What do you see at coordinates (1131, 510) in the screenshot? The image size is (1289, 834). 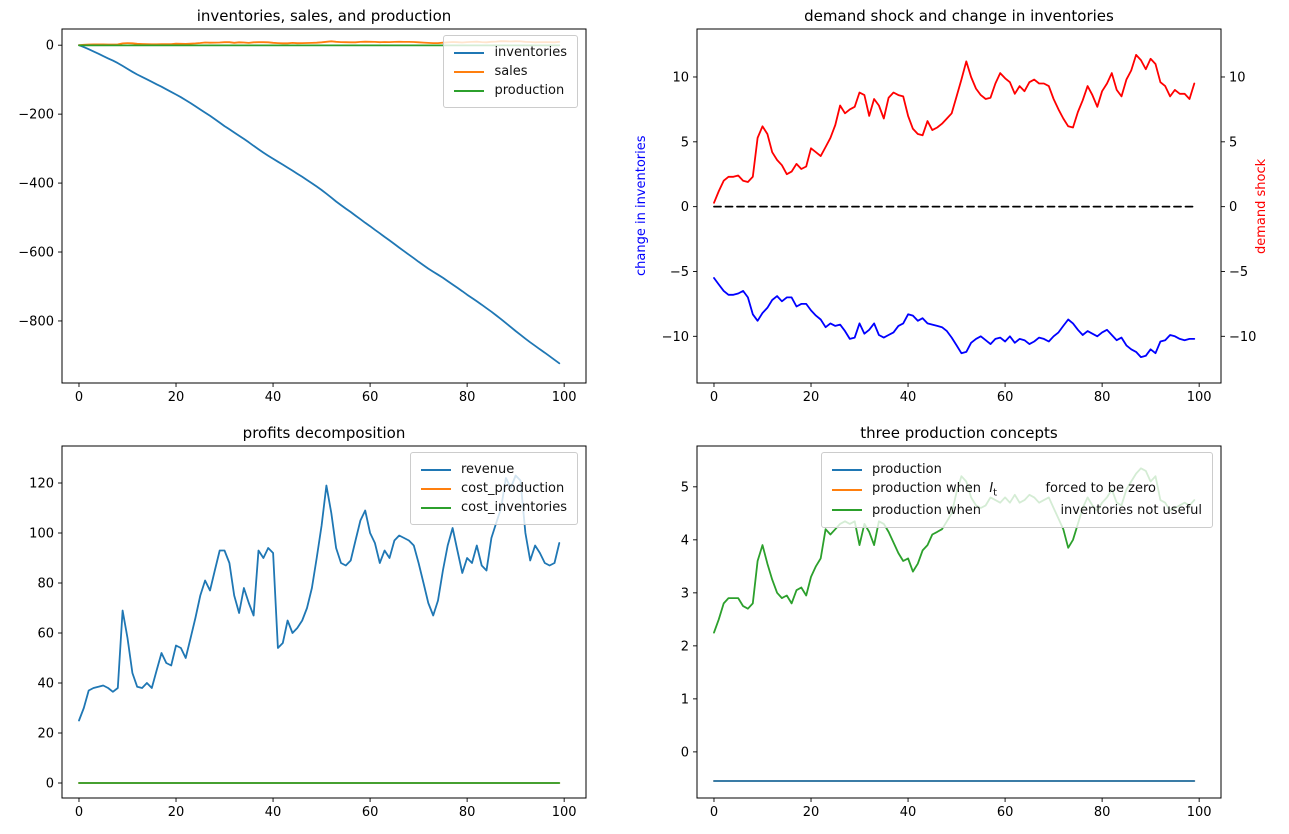 I see `legend-label-right: inventories not useful` at bounding box center [1131, 510].